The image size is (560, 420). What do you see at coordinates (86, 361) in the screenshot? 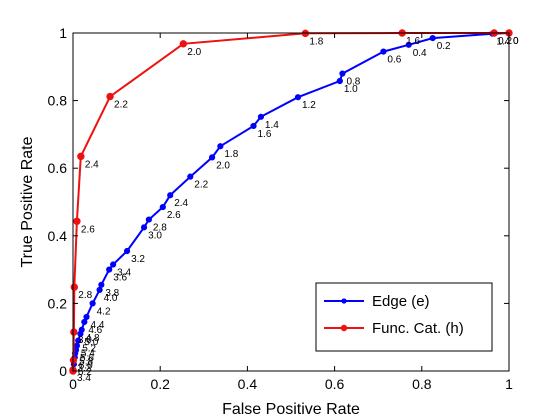
I see `point-label: 5.8` at bounding box center [86, 361].